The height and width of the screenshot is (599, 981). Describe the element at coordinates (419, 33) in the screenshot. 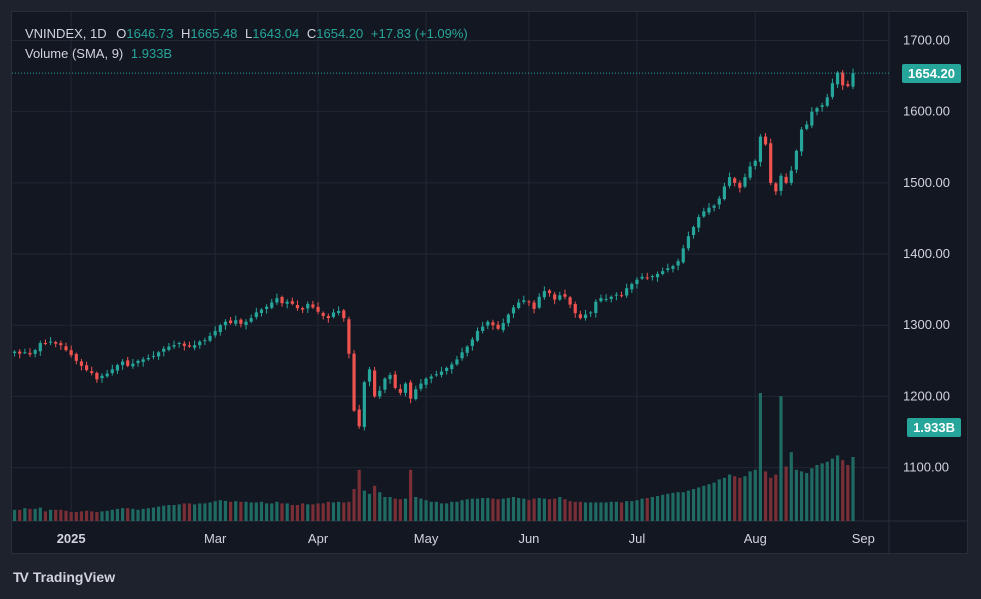

I see `change-value: +17.83 (+1.09%)` at that location.